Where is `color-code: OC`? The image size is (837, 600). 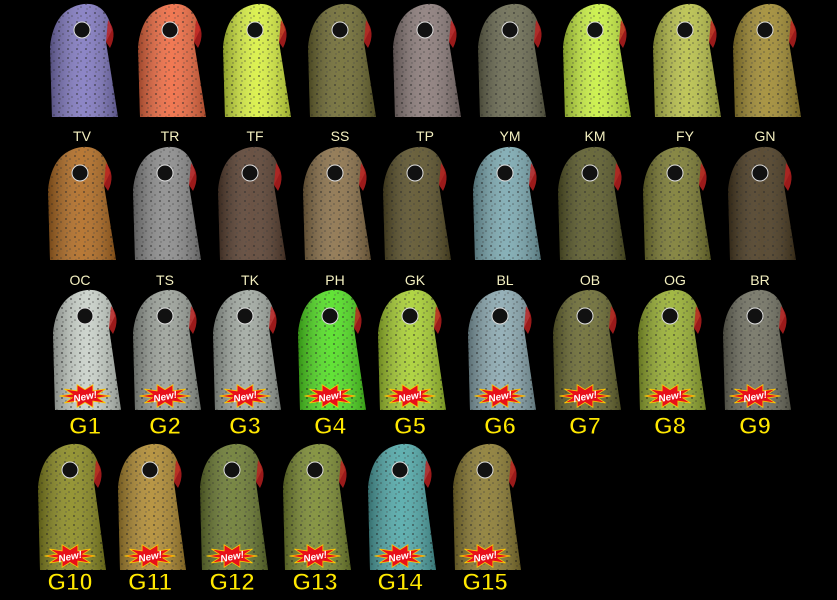
color-code: OC is located at coordinates (80, 280).